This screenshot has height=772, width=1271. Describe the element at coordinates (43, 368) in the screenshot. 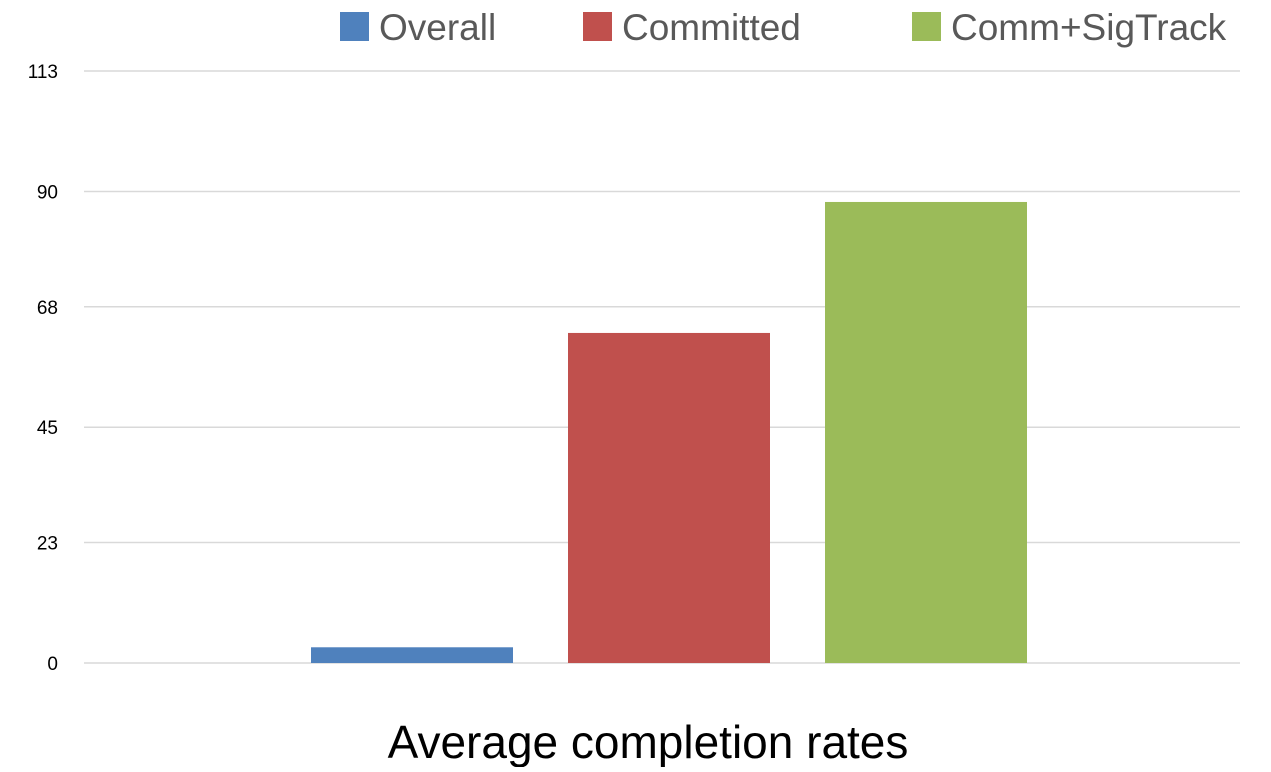

I see `y-axis-tick-labels: 0 23 45 68 90 113` at that location.